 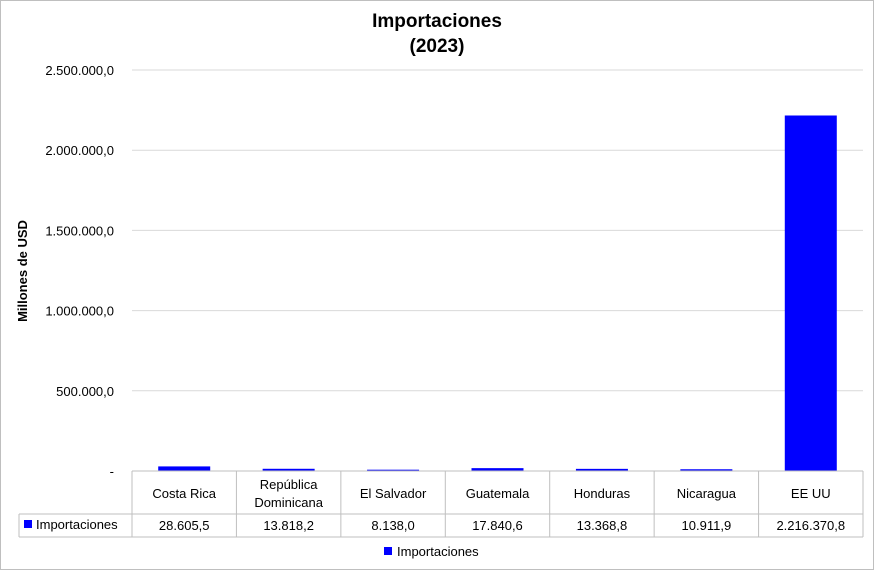 What do you see at coordinates (184, 525) in the screenshot?
I see `table-value: 28.605,5` at bounding box center [184, 525].